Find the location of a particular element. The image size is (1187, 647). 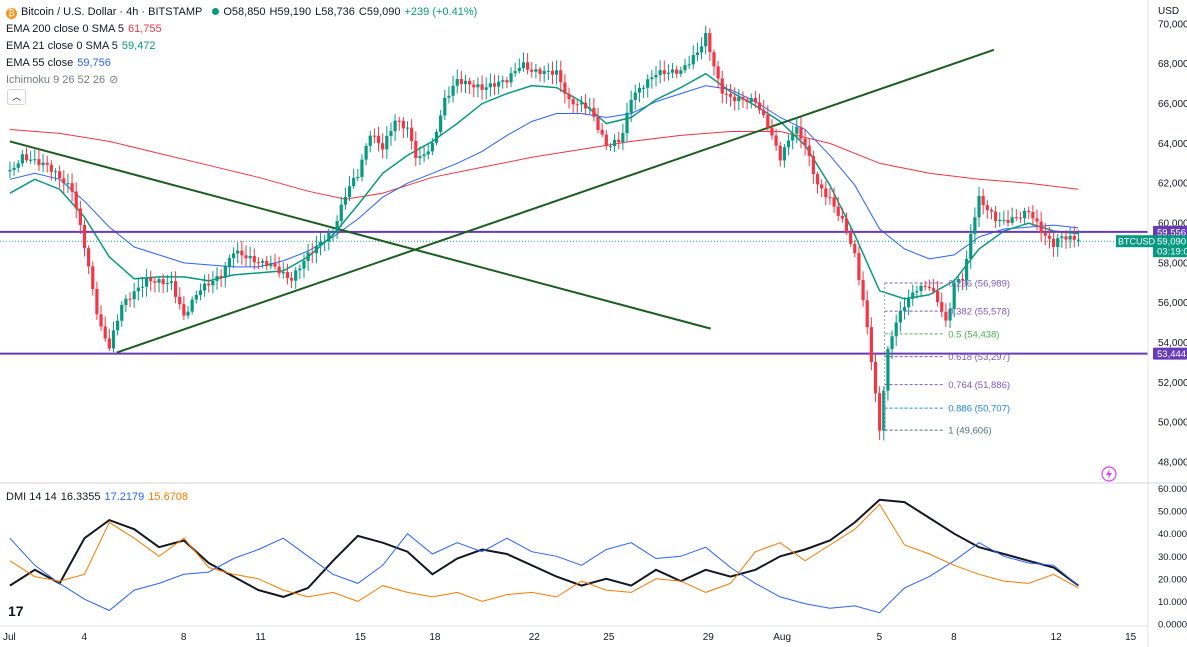

time-tick-label: 8 is located at coordinates (954, 637).